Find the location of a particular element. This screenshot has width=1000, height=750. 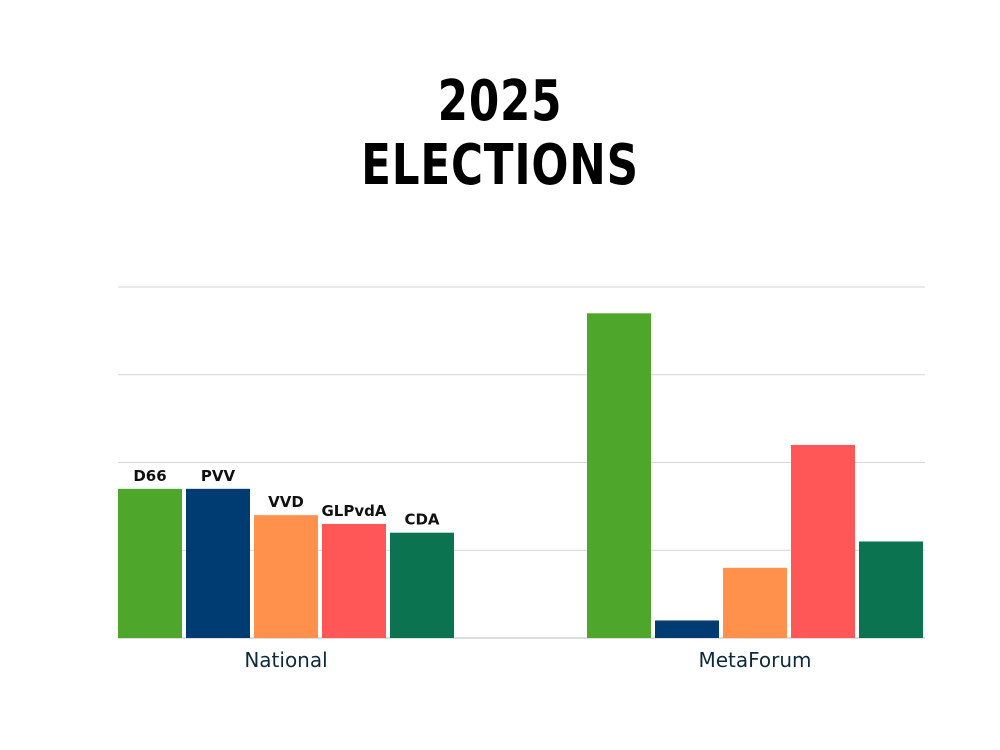

bar-national-glpvda is located at coordinates (354, 580).